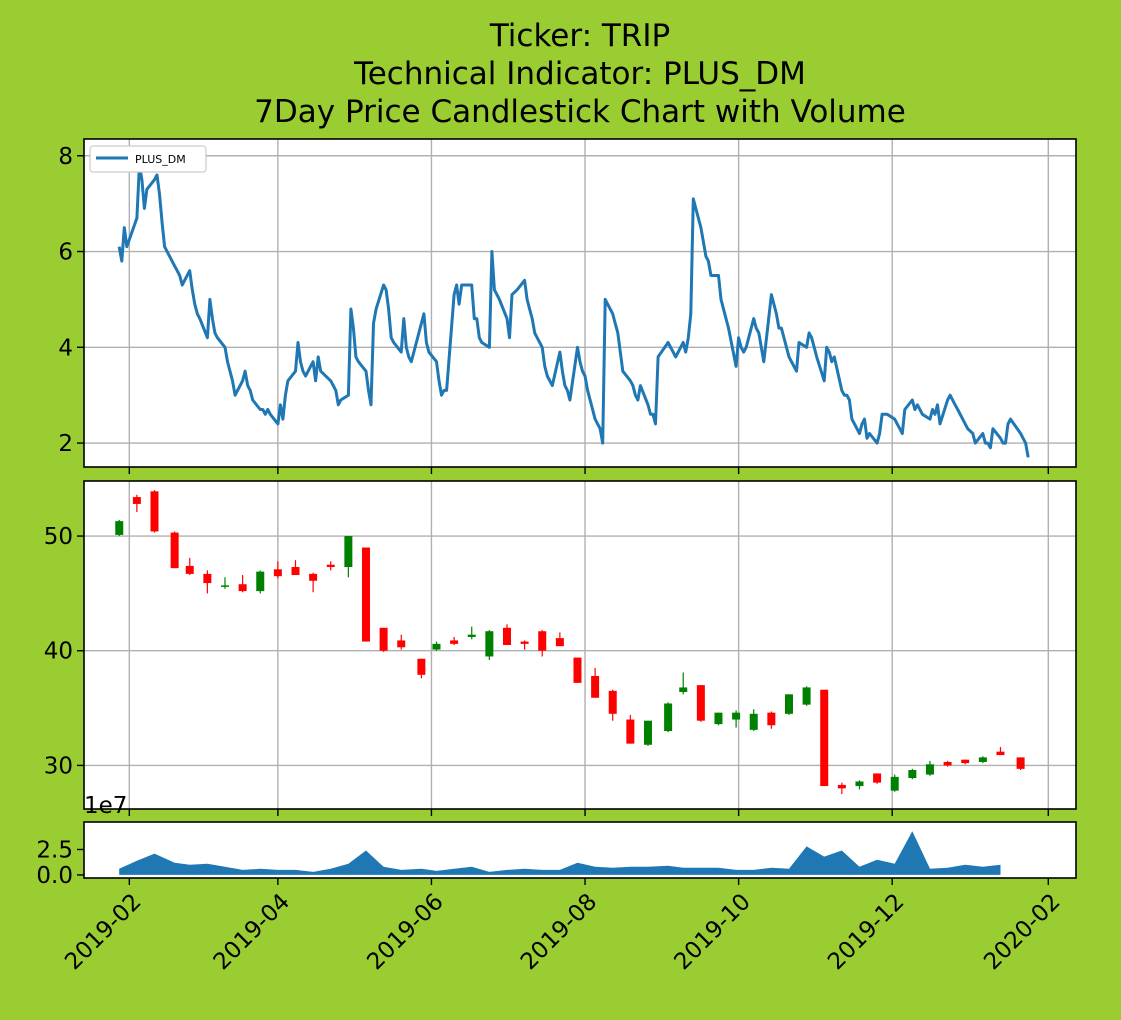  I want to click on indicator-y-axis: 2 4 6 8, so click(71, 300).